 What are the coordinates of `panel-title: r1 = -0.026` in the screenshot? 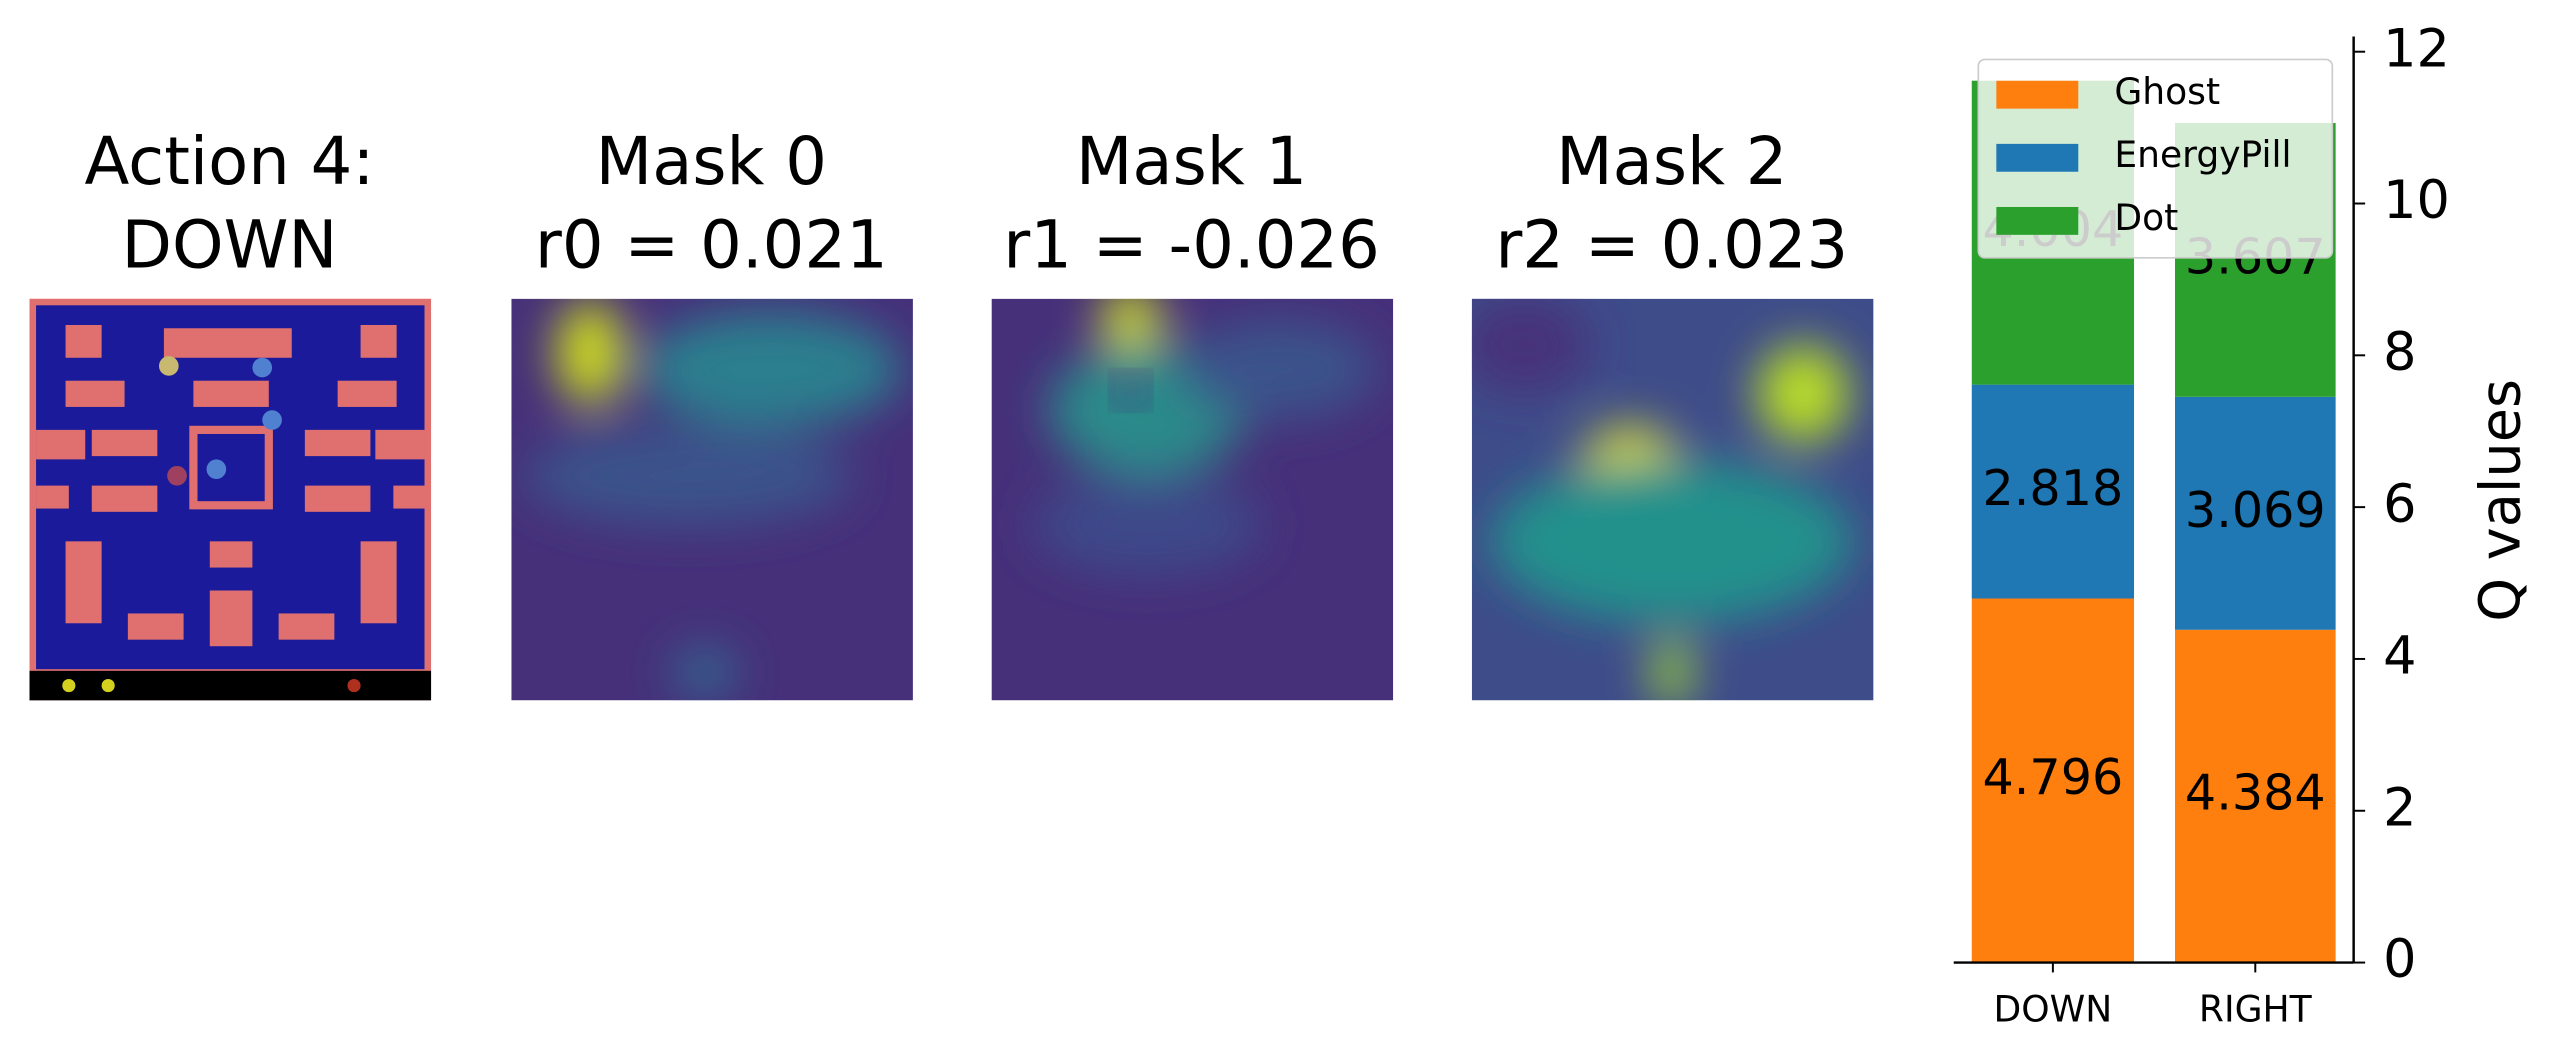 It's located at (1191, 246).